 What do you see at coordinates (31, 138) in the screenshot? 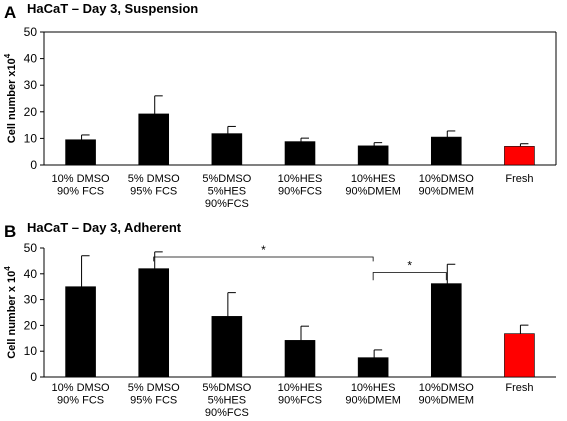
I see `panel-a-y-tick-label: 10` at bounding box center [31, 138].